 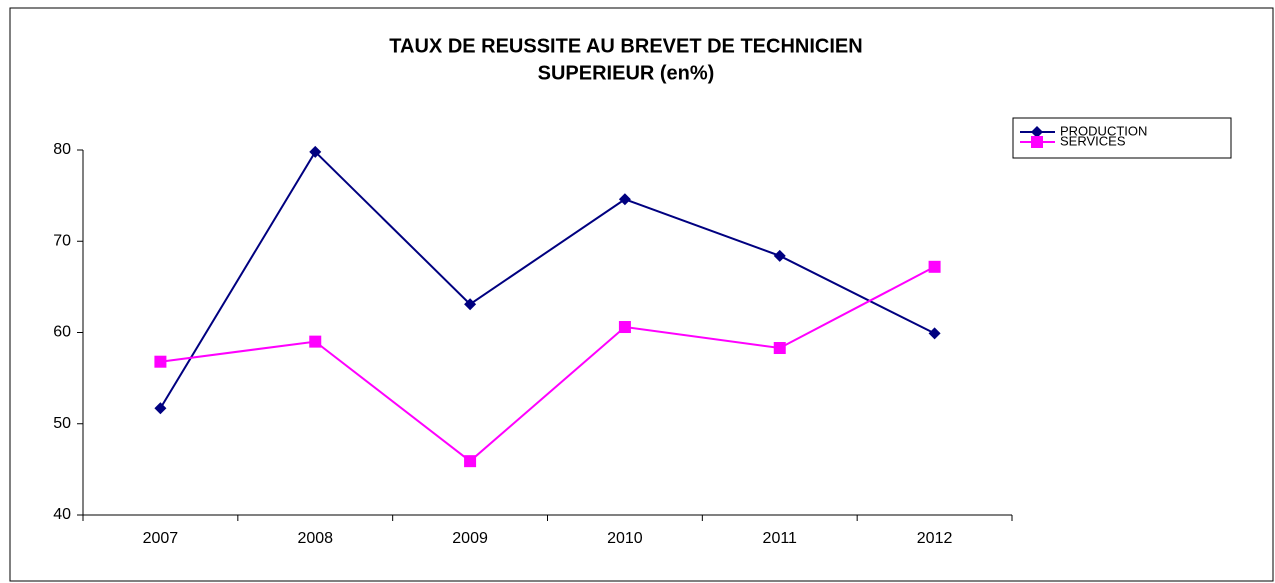 What do you see at coordinates (780, 538) in the screenshot?
I see `x-tick-label: 2011` at bounding box center [780, 538].